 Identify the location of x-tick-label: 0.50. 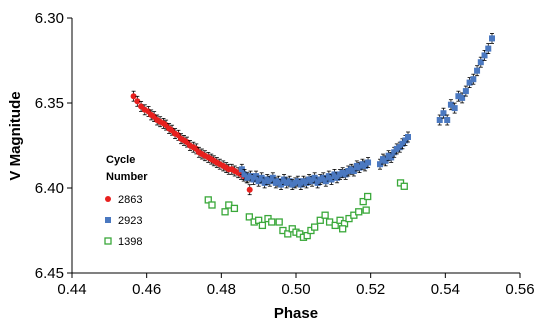
(295, 289).